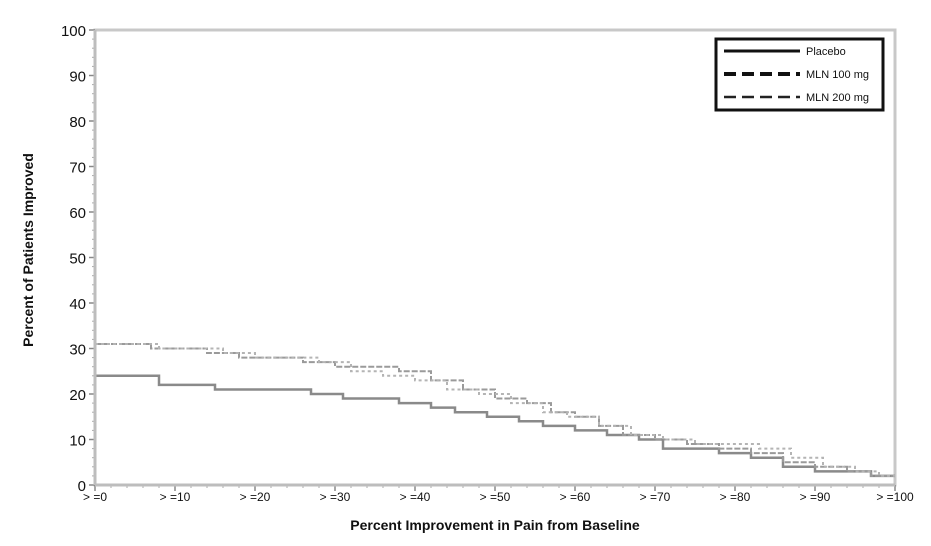  Describe the element at coordinates (82, 486) in the screenshot. I see `y-tick-label: 0` at that location.